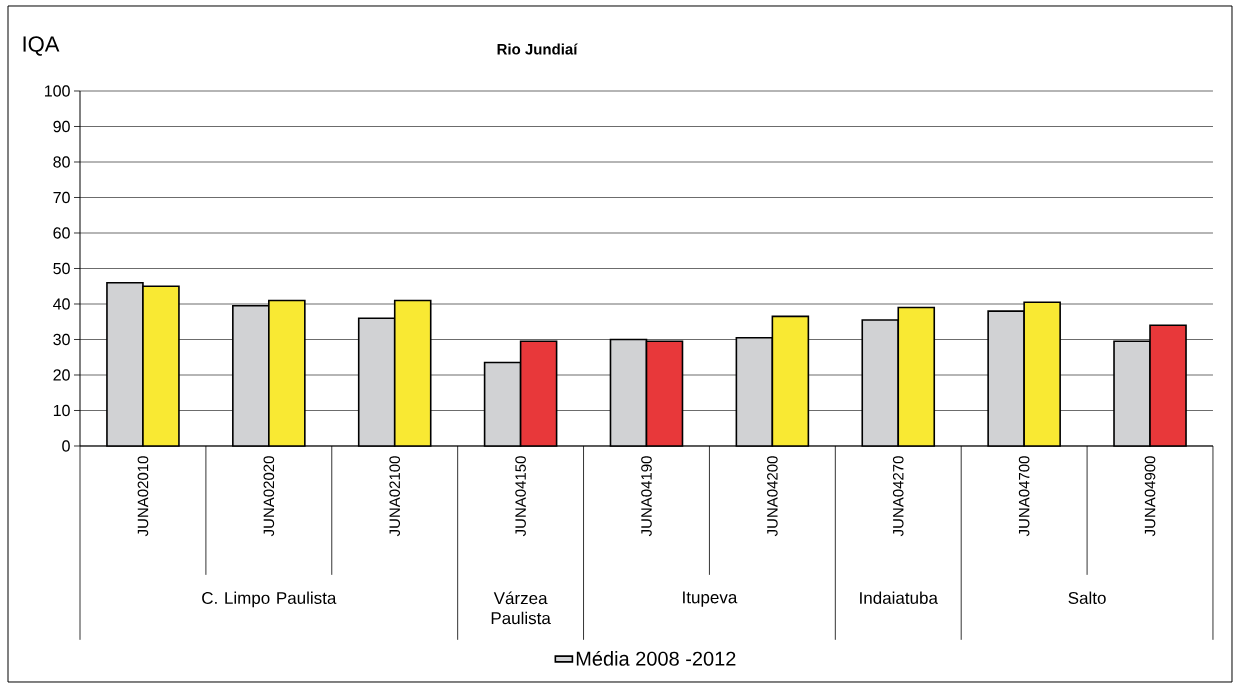 This screenshot has height=690, width=1235. Describe the element at coordinates (269, 599) in the screenshot. I see `text: C. Limpo Paulista` at that location.